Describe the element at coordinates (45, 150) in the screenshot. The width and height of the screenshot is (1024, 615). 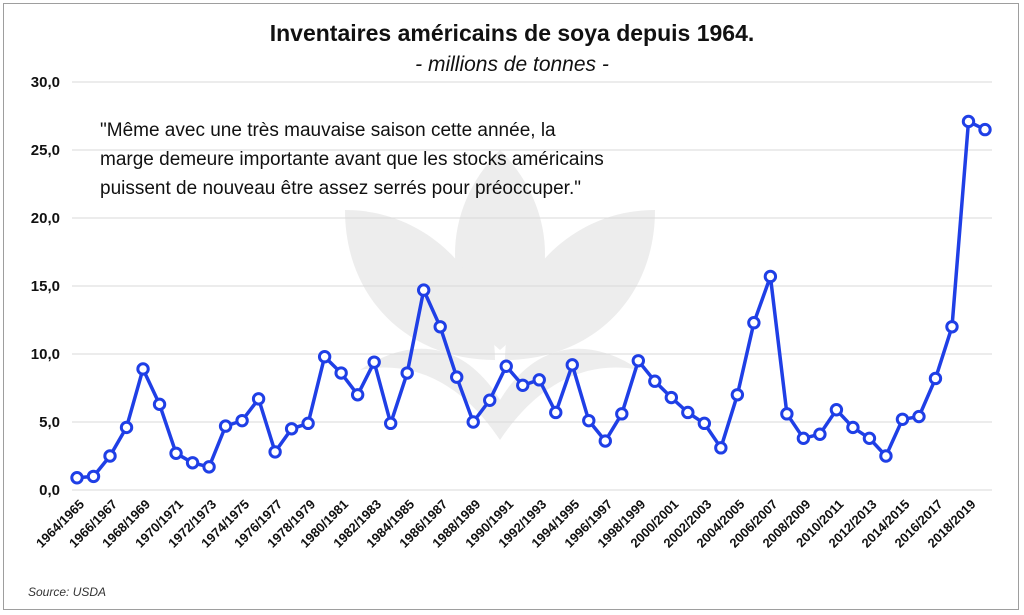
I see `y-tick-label: 25,0` at that location.